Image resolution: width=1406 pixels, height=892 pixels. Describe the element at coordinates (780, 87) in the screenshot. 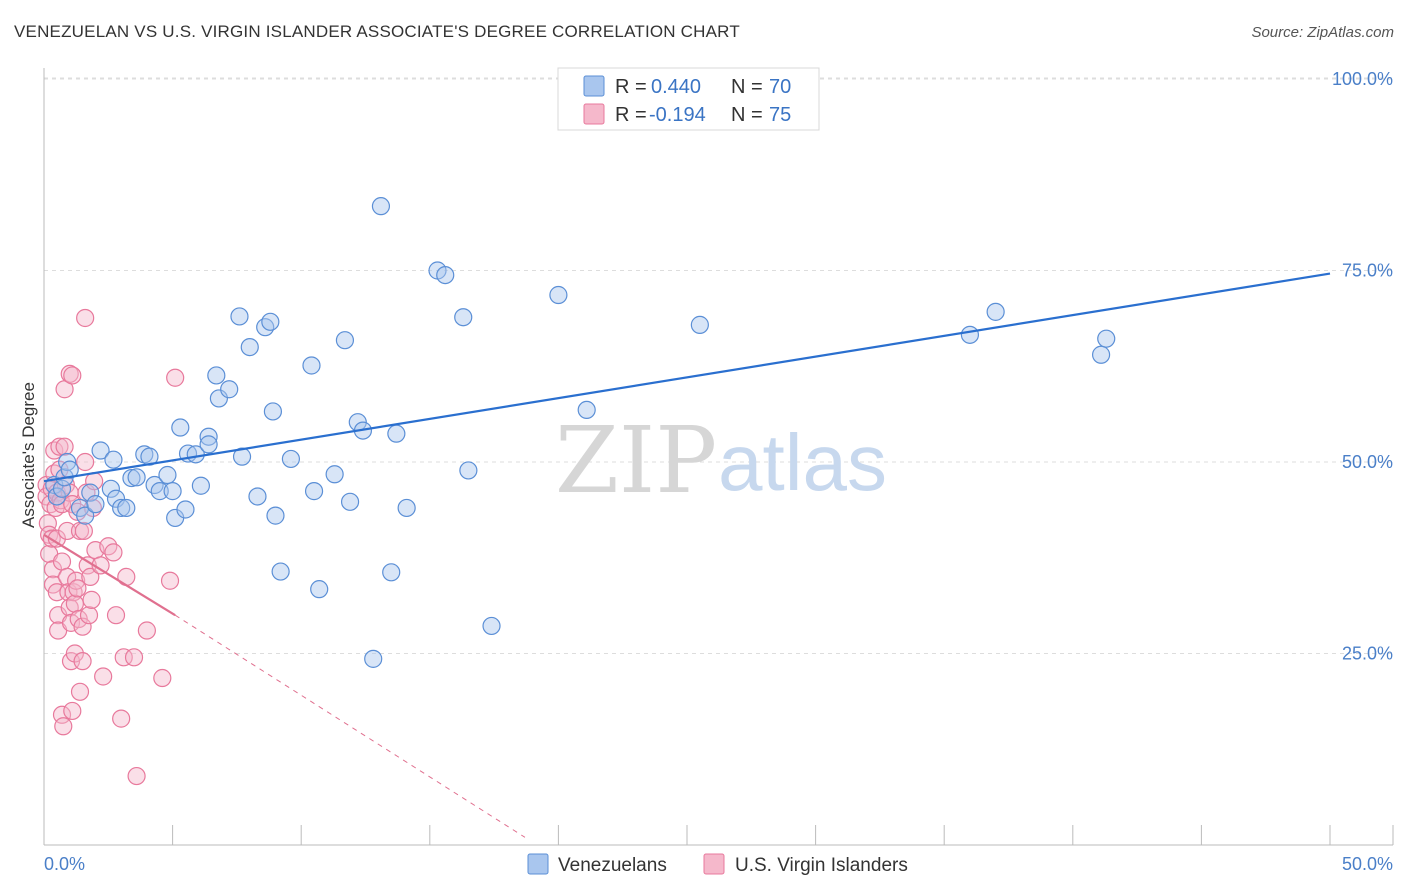

I see `legend-n-value-venezuelans: 70` at that location.